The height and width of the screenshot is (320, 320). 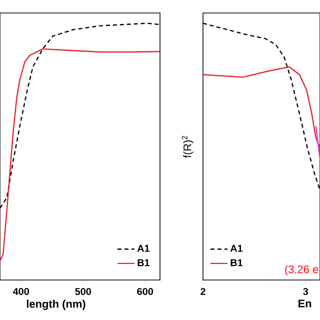 I want to click on y-axis-title: f(R)$^{2}$, so click(x=188, y=147).